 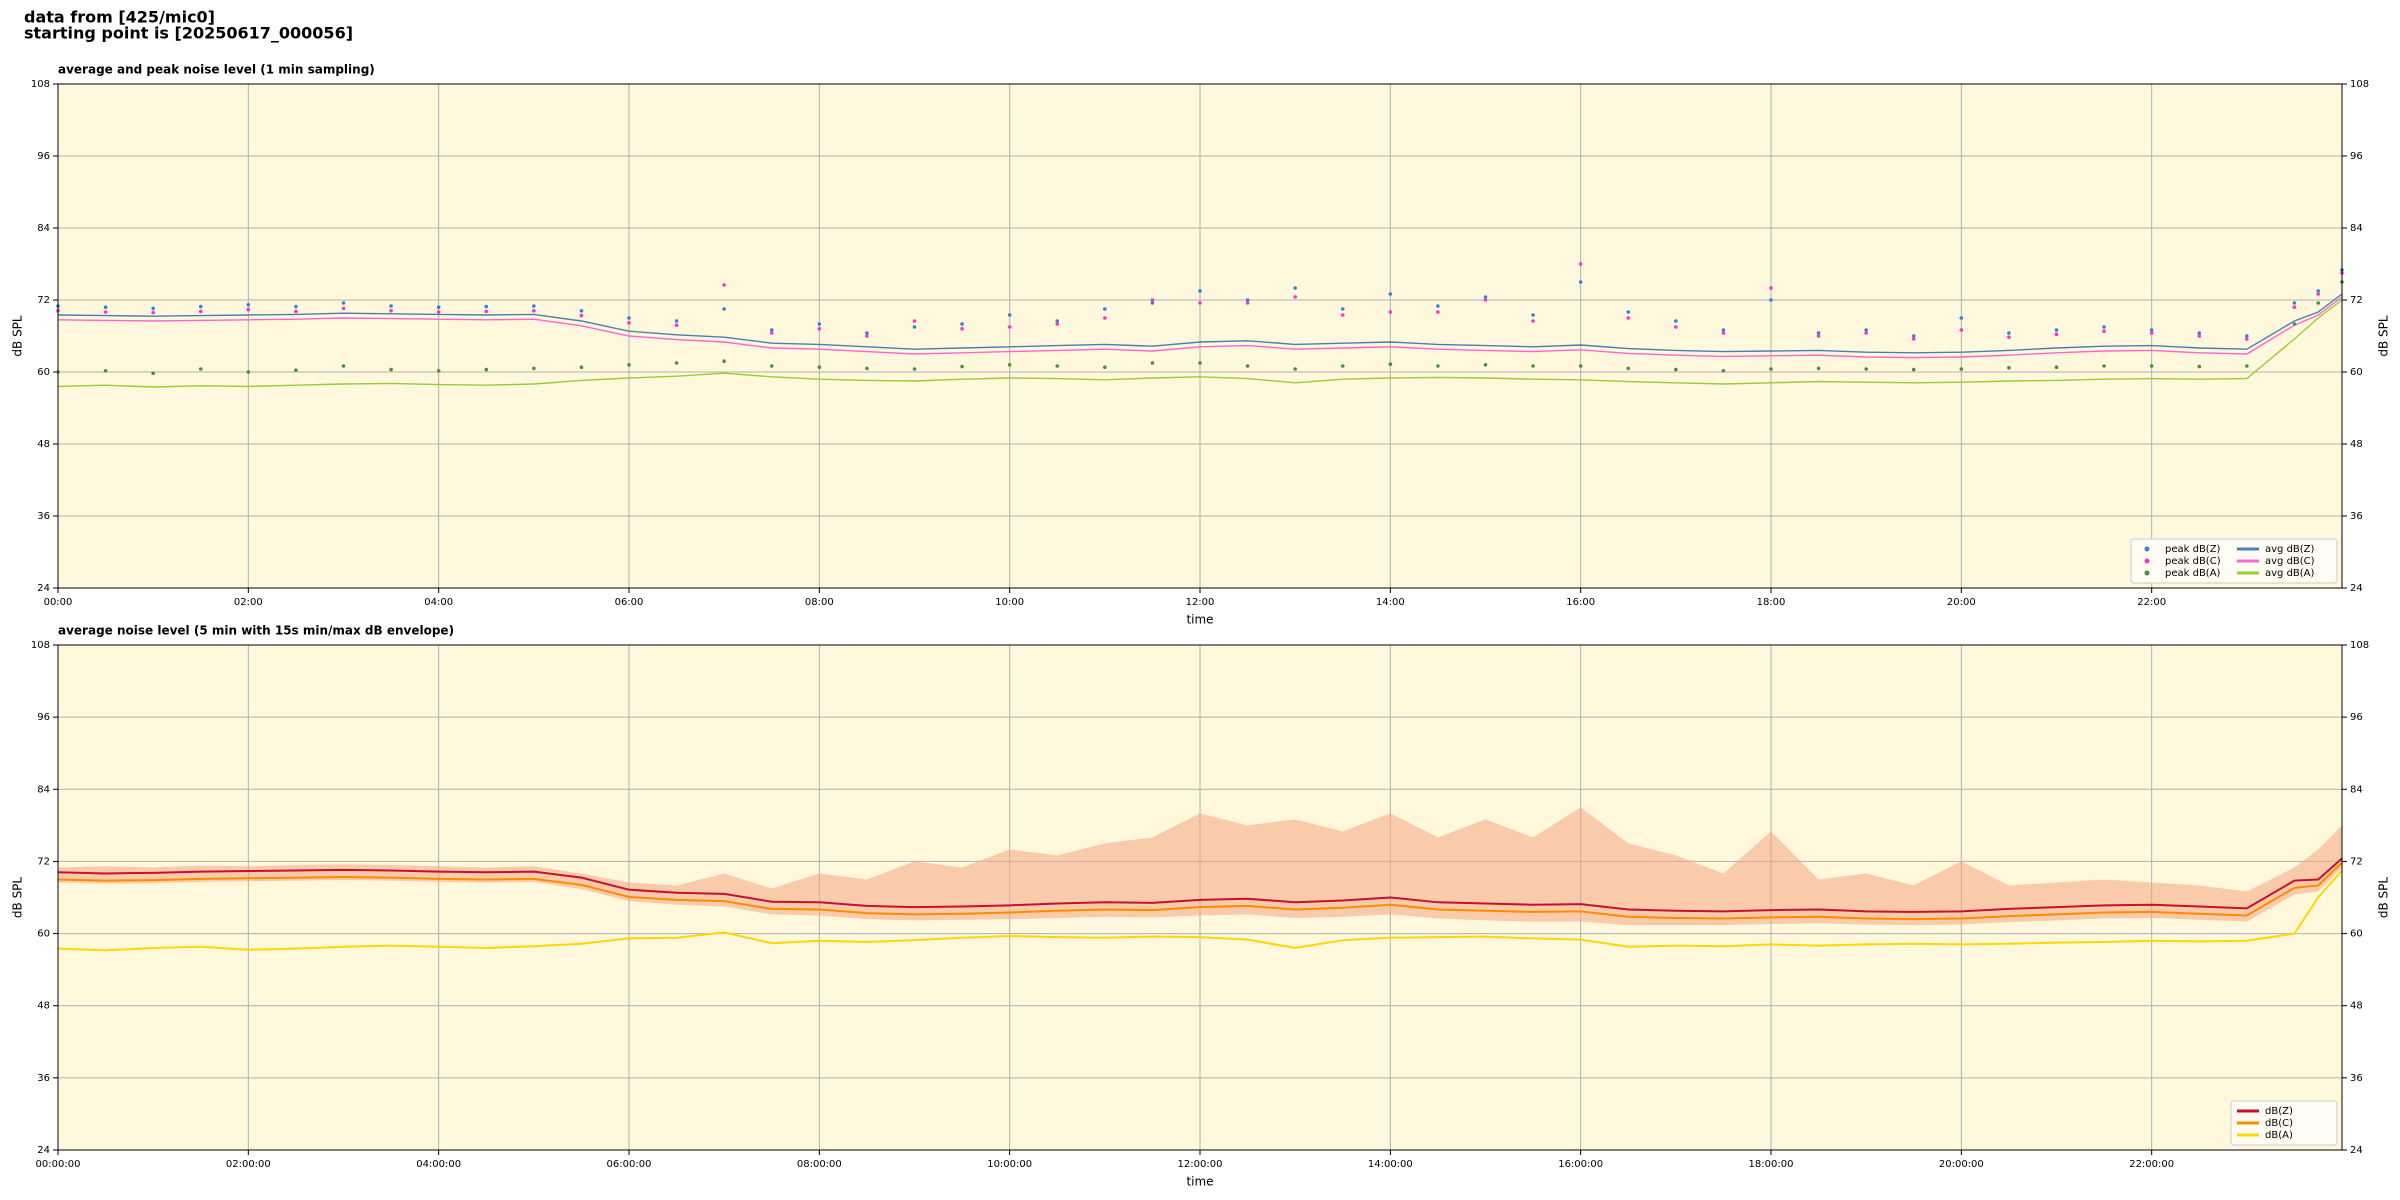 I want to click on x-tick-label: 02:00, so click(x=248, y=602).